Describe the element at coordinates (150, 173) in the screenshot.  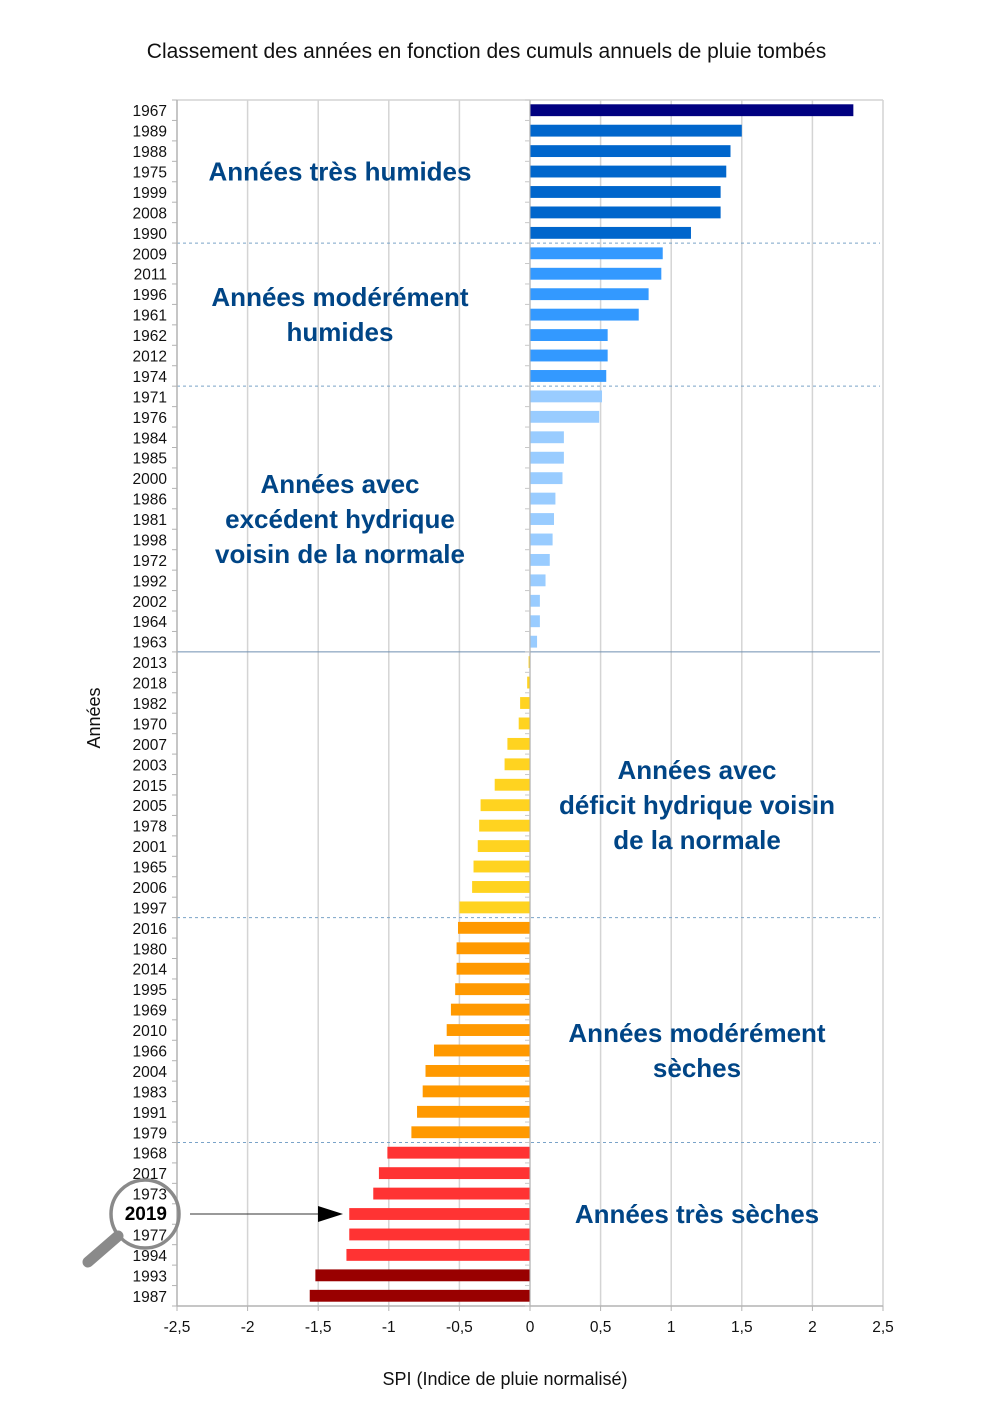
I see `y-label-1975: 1975` at that location.